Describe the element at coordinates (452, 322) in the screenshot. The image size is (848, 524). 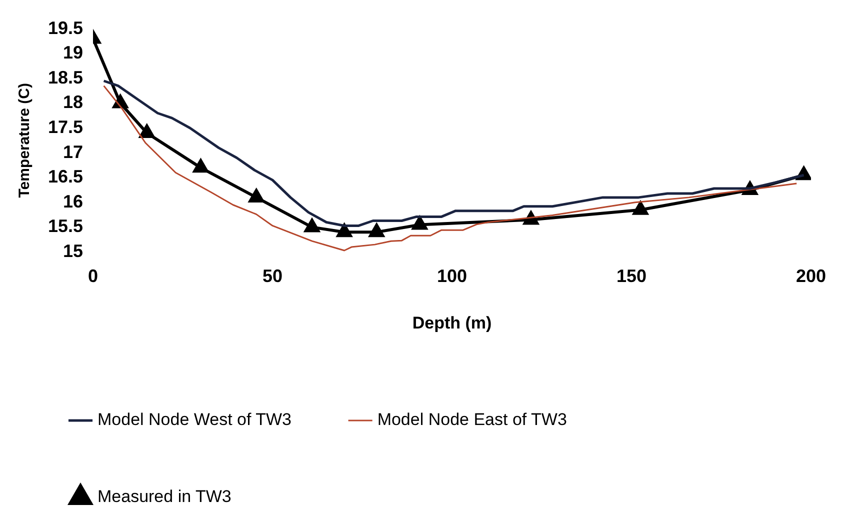
I see `x-axis-title: Depth (m)` at that location.